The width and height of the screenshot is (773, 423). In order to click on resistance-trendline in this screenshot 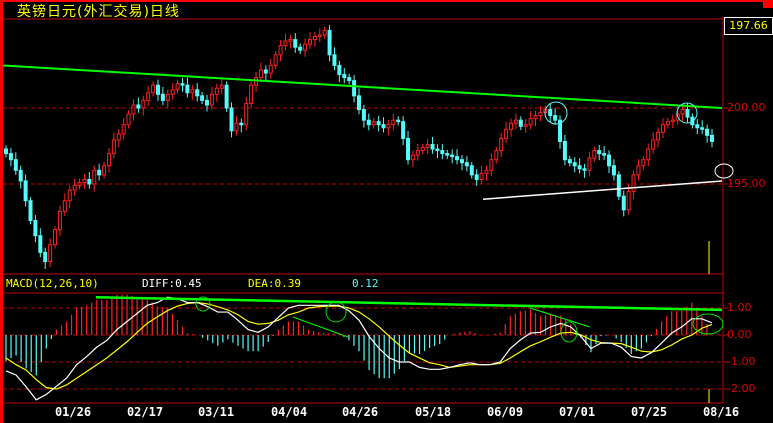, I will do `click(362, 86)`.